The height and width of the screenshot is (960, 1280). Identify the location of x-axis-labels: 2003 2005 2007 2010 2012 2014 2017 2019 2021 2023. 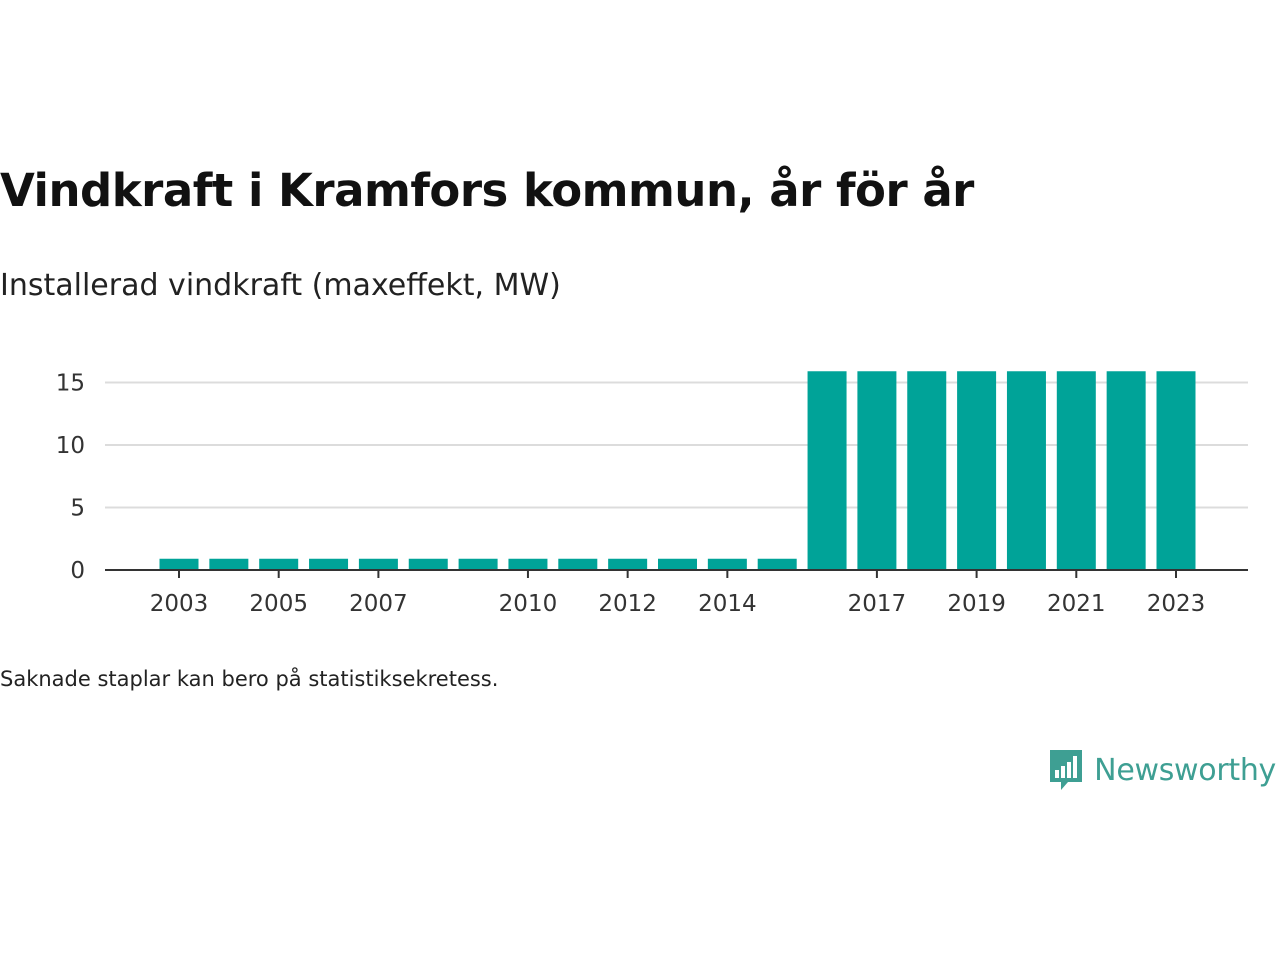
(678, 604).